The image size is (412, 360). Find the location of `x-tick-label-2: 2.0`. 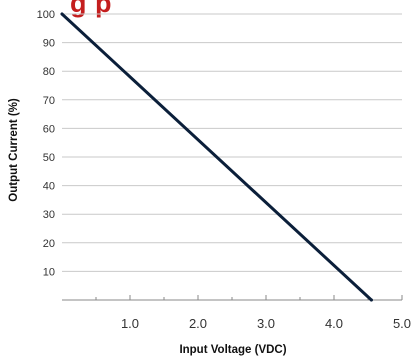

x-tick-label-2: 2.0 is located at coordinates (198, 323).